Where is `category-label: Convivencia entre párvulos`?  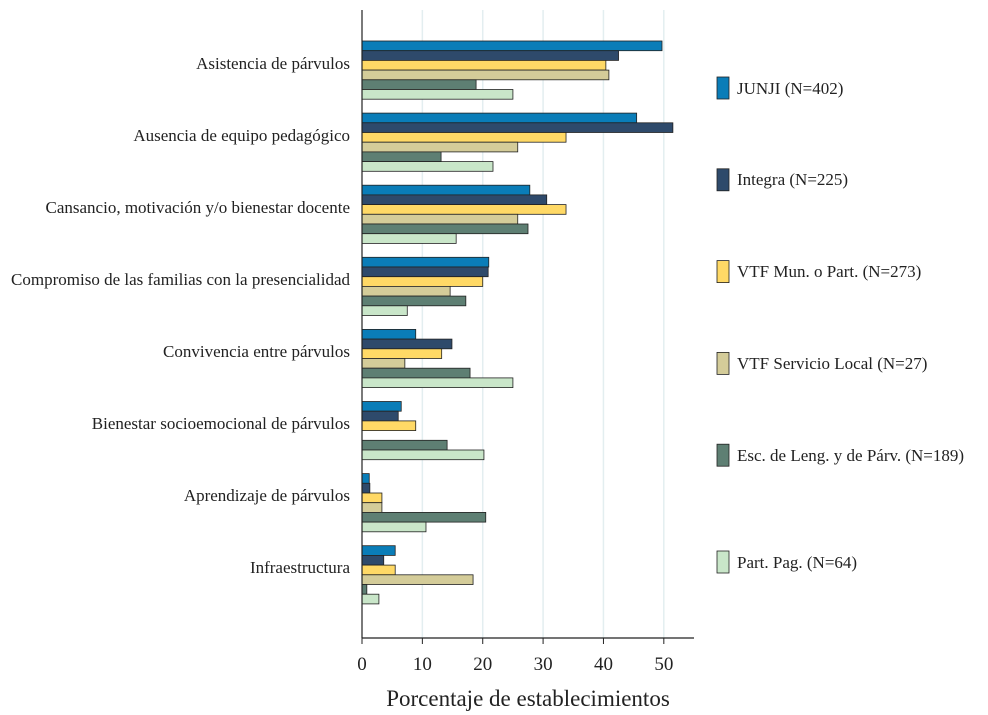
category-label: Convivencia entre párvulos is located at coordinates (256, 351).